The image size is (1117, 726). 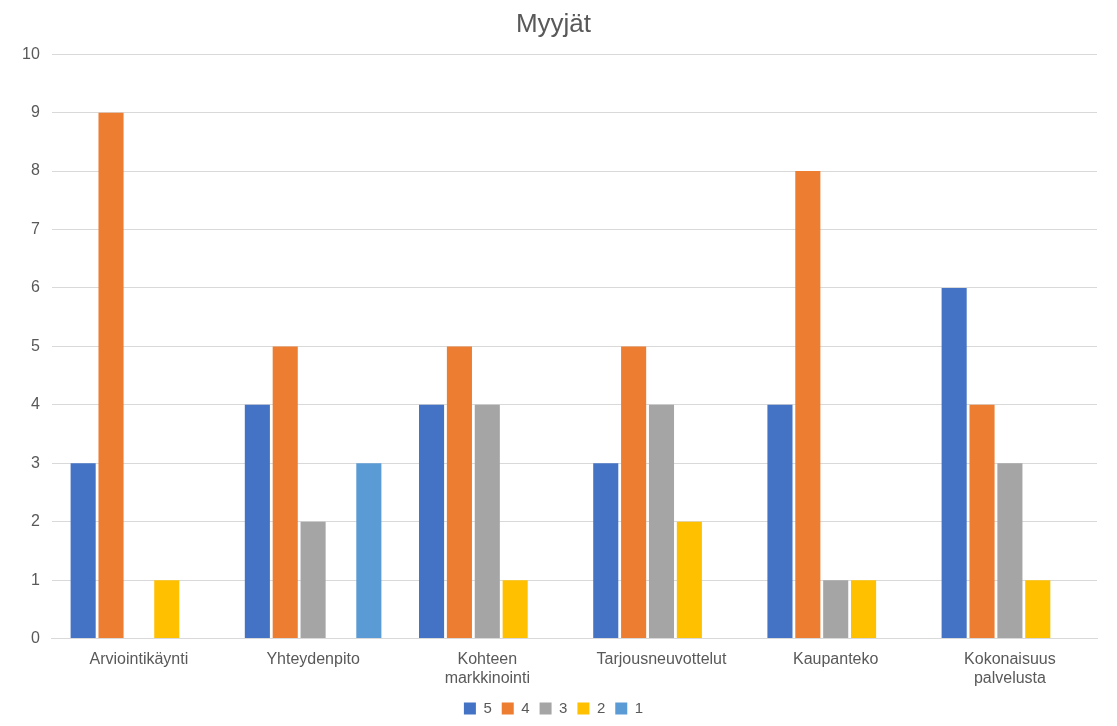 What do you see at coordinates (525, 707) in the screenshot?
I see `legend-label: 4` at bounding box center [525, 707].